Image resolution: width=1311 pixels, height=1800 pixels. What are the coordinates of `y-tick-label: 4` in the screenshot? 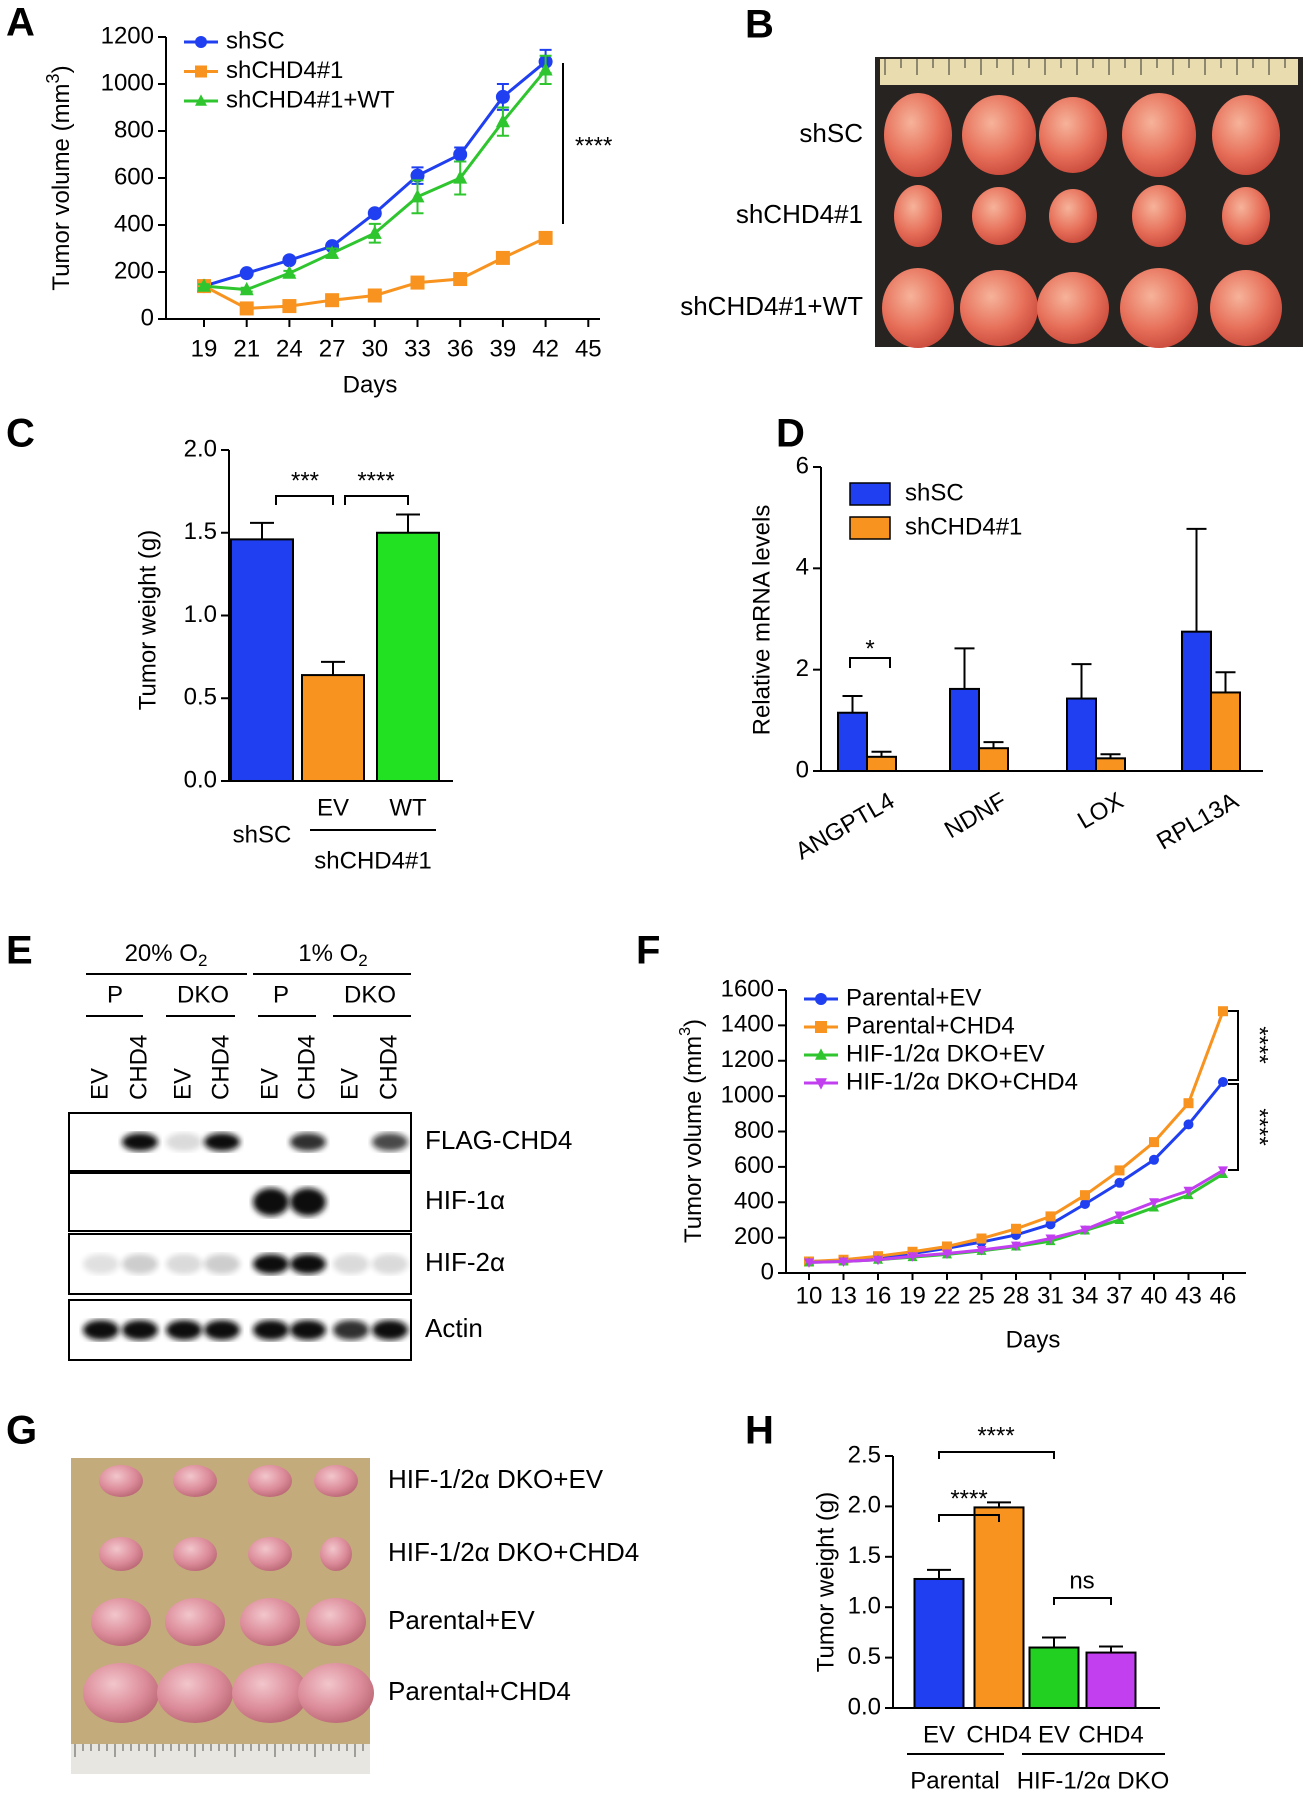 It's located at (802, 567).